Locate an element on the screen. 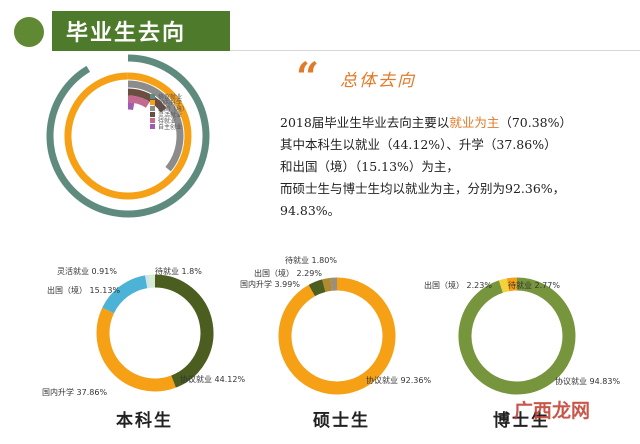  watermark-logo: 广西龙网 is located at coordinates (552, 411).